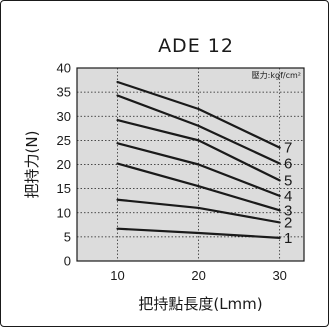 The height and width of the screenshot is (327, 329). Describe the element at coordinates (67, 261) in the screenshot. I see `y-tick-label: 0` at that location.